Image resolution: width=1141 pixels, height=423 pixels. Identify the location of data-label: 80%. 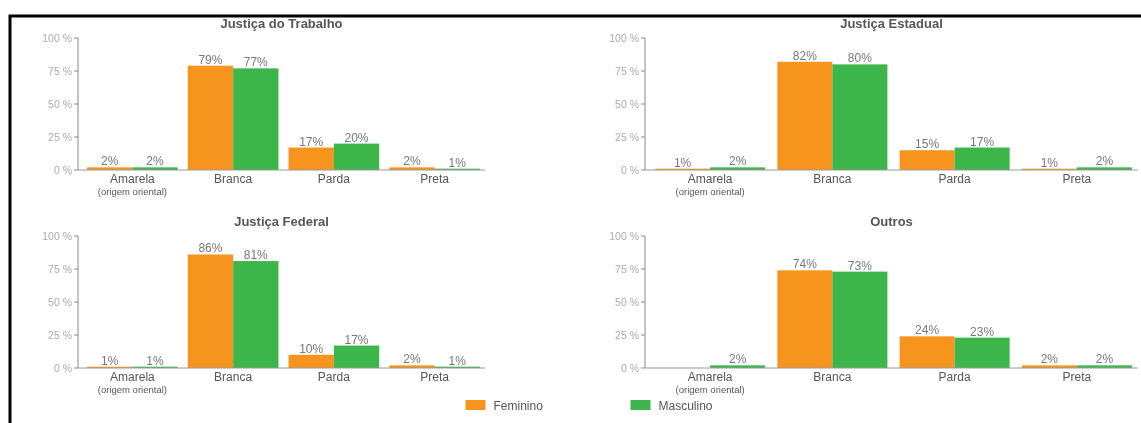
(860, 58).